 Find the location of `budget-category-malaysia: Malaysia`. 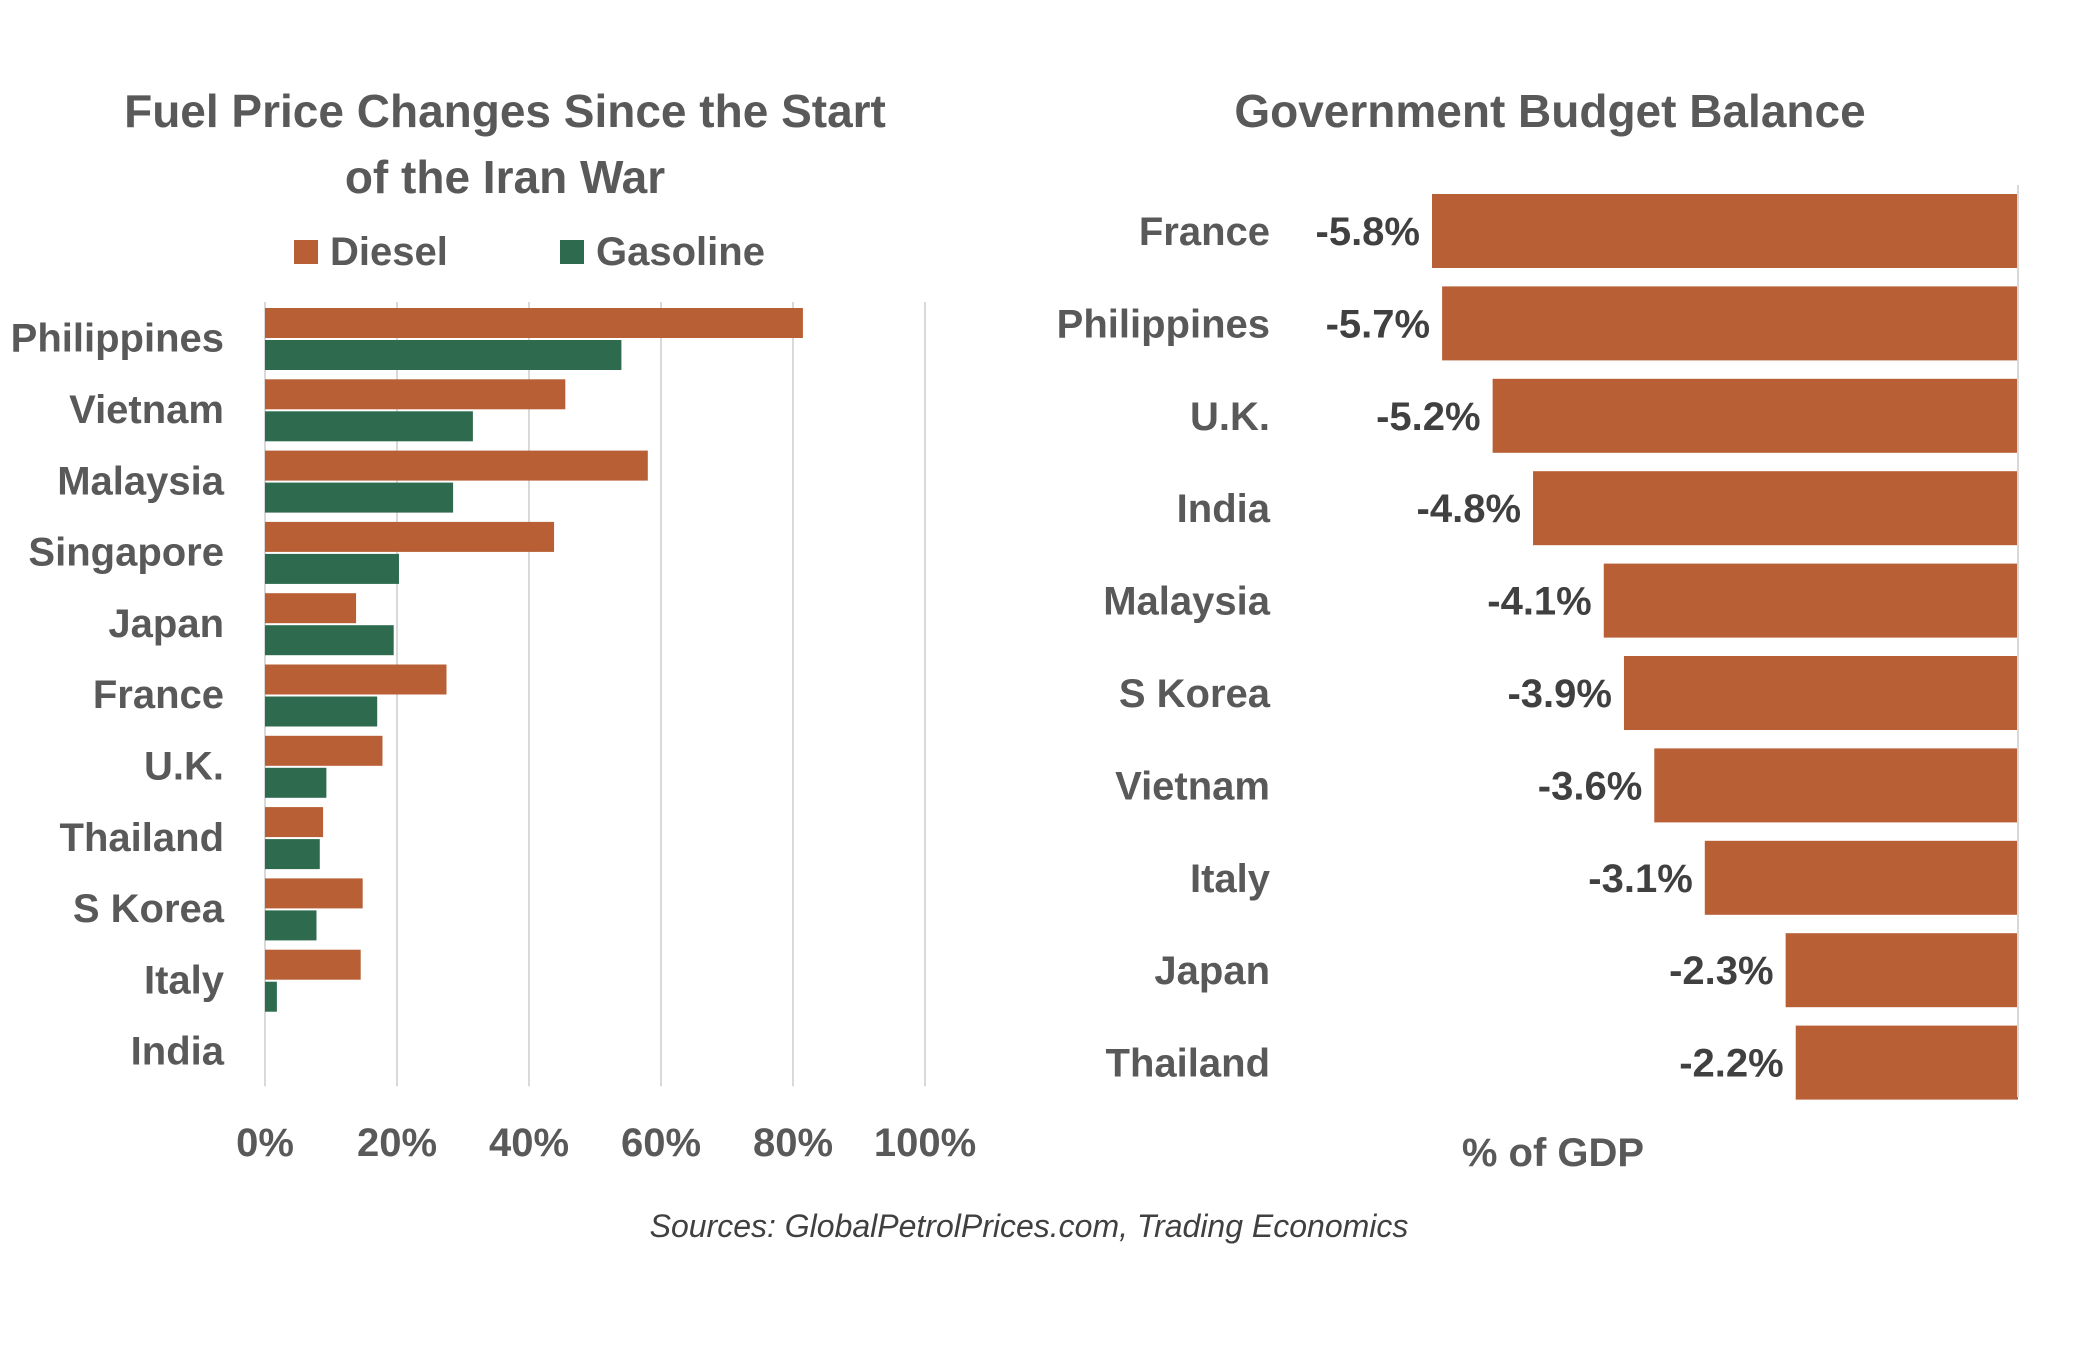

budget-category-malaysia: Malaysia is located at coordinates (1187, 602).